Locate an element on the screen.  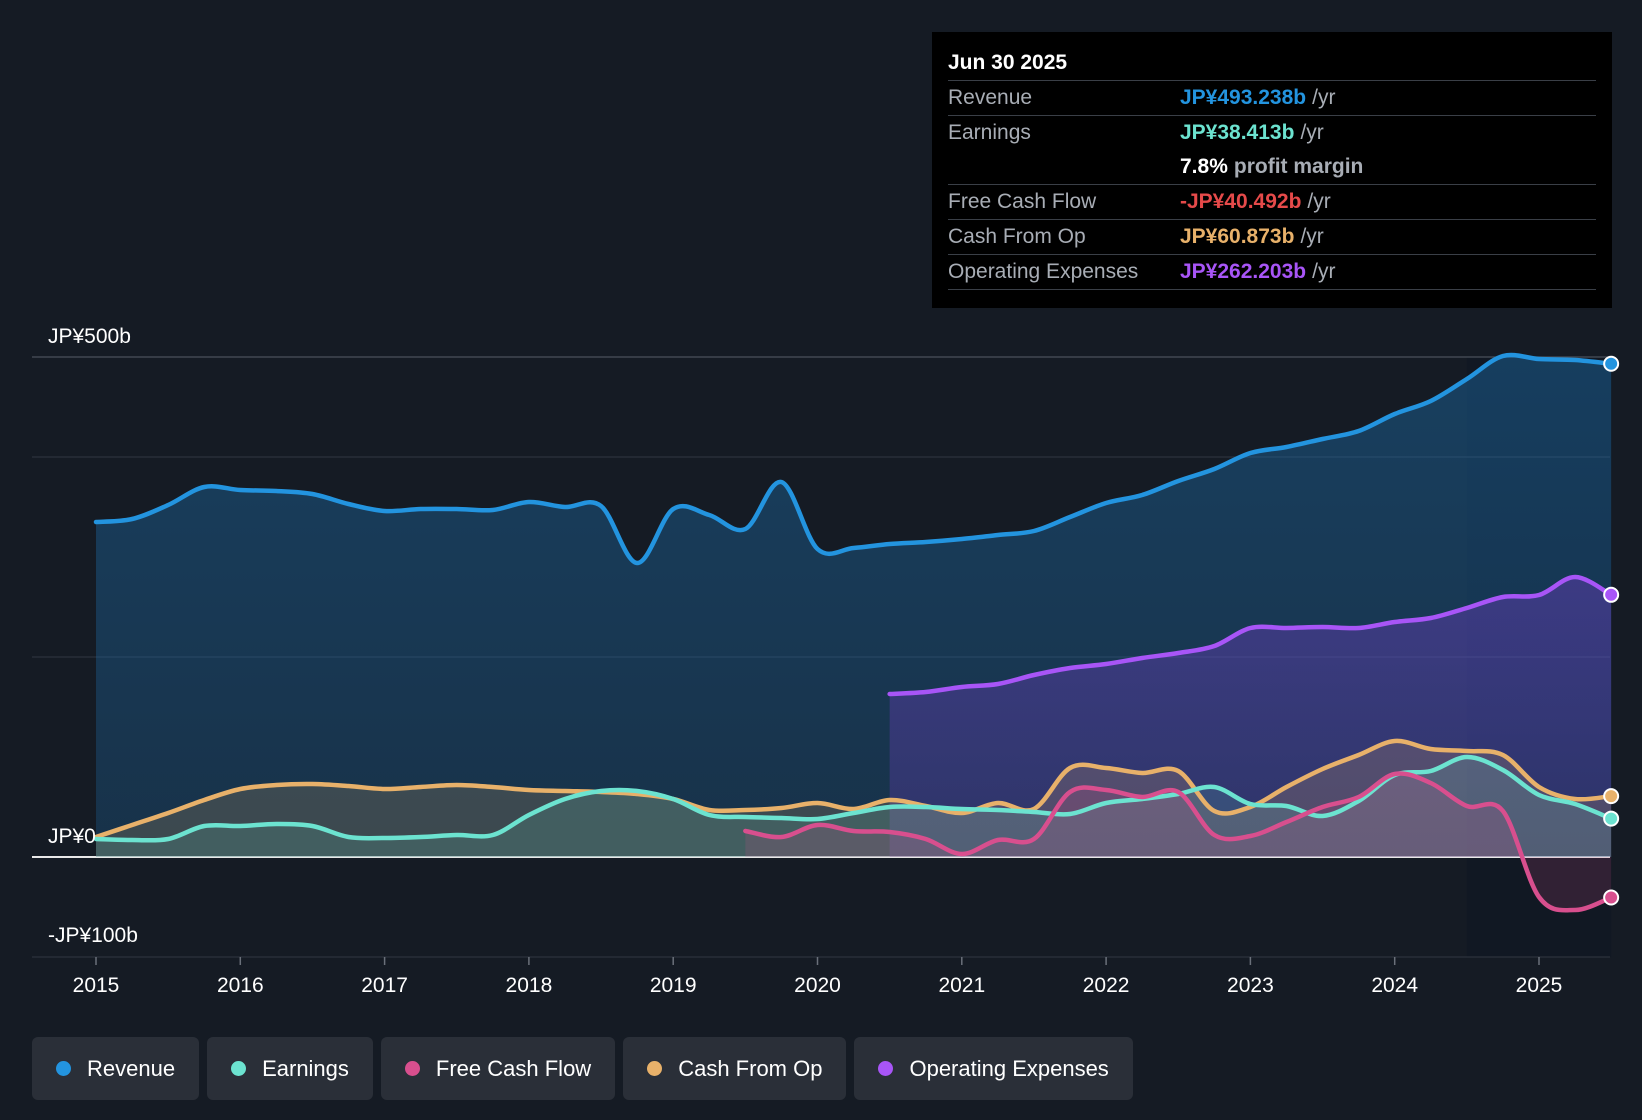
revenue-dot-icon is located at coordinates (63, 1068).